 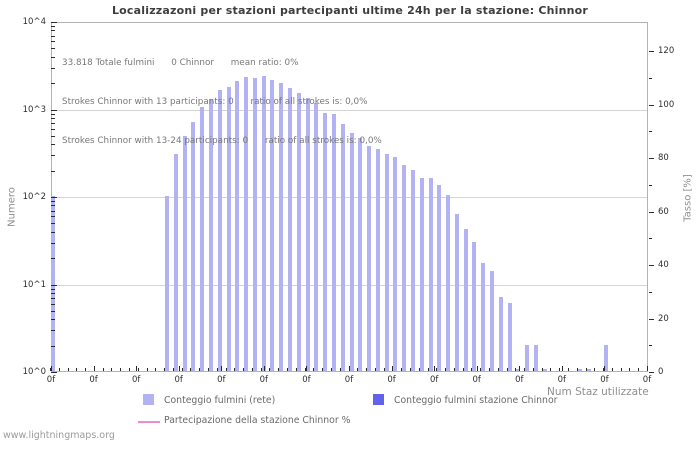 I want to click on axis-tick-label: 0, so click(x=661, y=372).